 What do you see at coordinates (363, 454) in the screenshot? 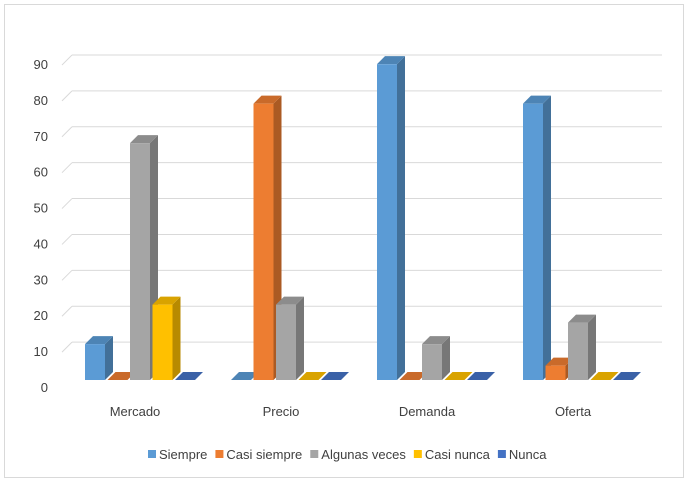
I see `legend-label: Algunas veces` at bounding box center [363, 454].